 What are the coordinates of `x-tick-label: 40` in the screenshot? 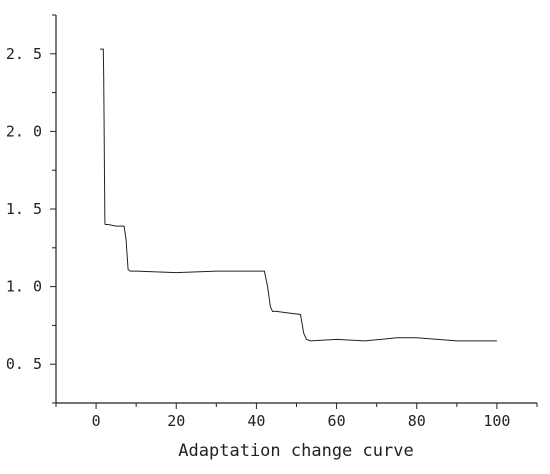 It's located at (256, 421).